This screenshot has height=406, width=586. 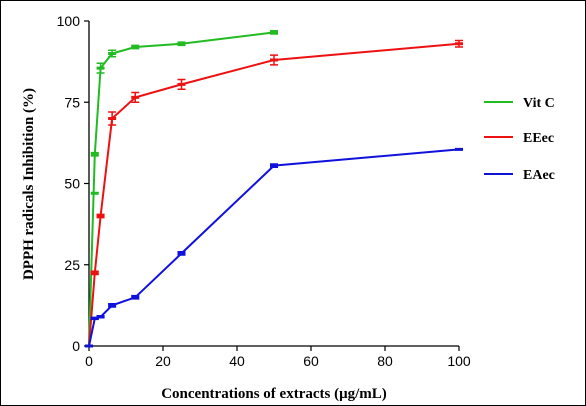 I want to click on x-tick-label: 60, so click(x=311, y=361).